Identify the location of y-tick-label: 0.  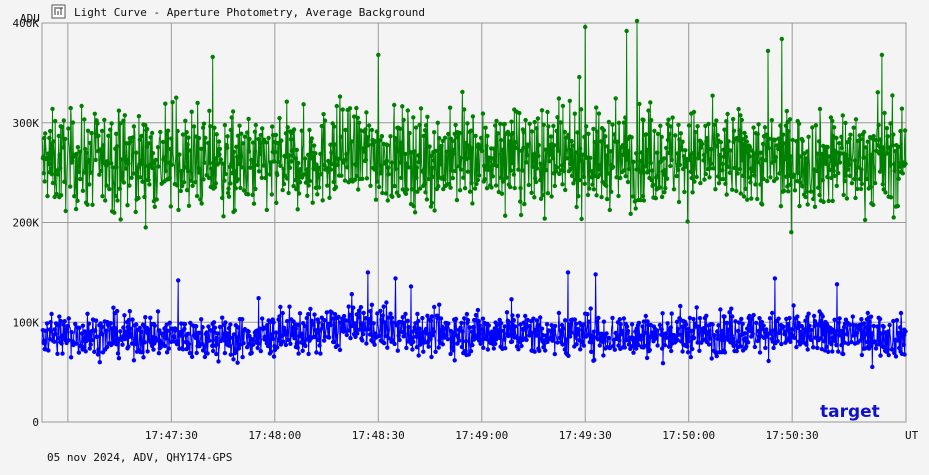
(35, 422).